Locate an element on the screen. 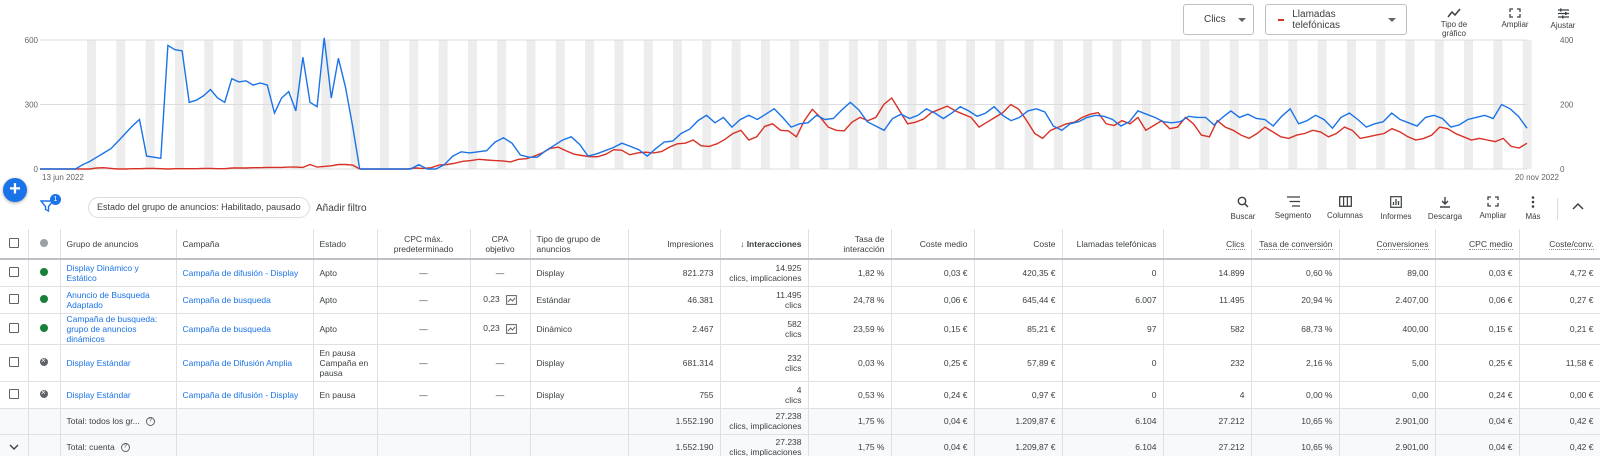 The width and height of the screenshot is (1600, 456). col-cost: Coste is located at coordinates (1018, 244).